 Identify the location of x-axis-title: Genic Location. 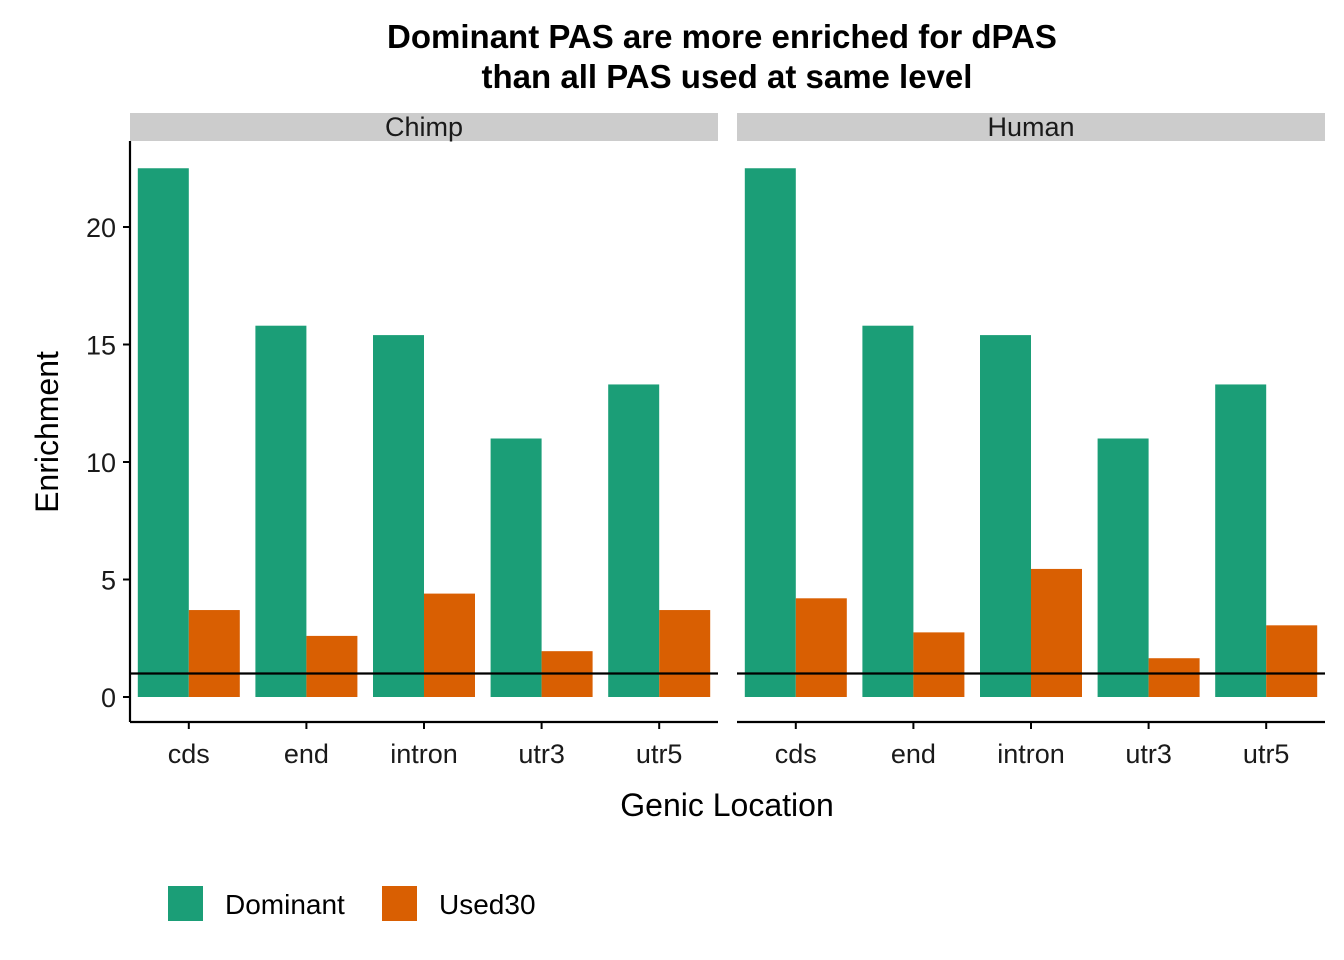
(726, 805).